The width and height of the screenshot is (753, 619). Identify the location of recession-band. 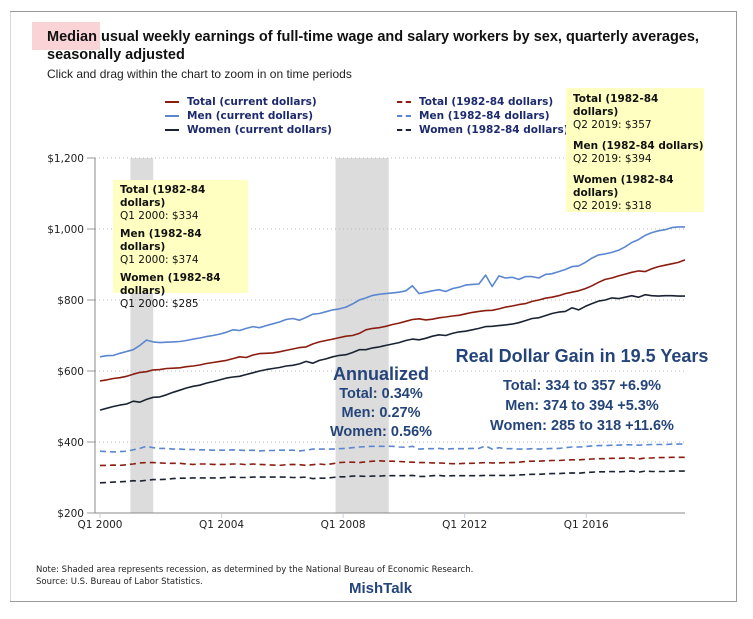
(362, 335).